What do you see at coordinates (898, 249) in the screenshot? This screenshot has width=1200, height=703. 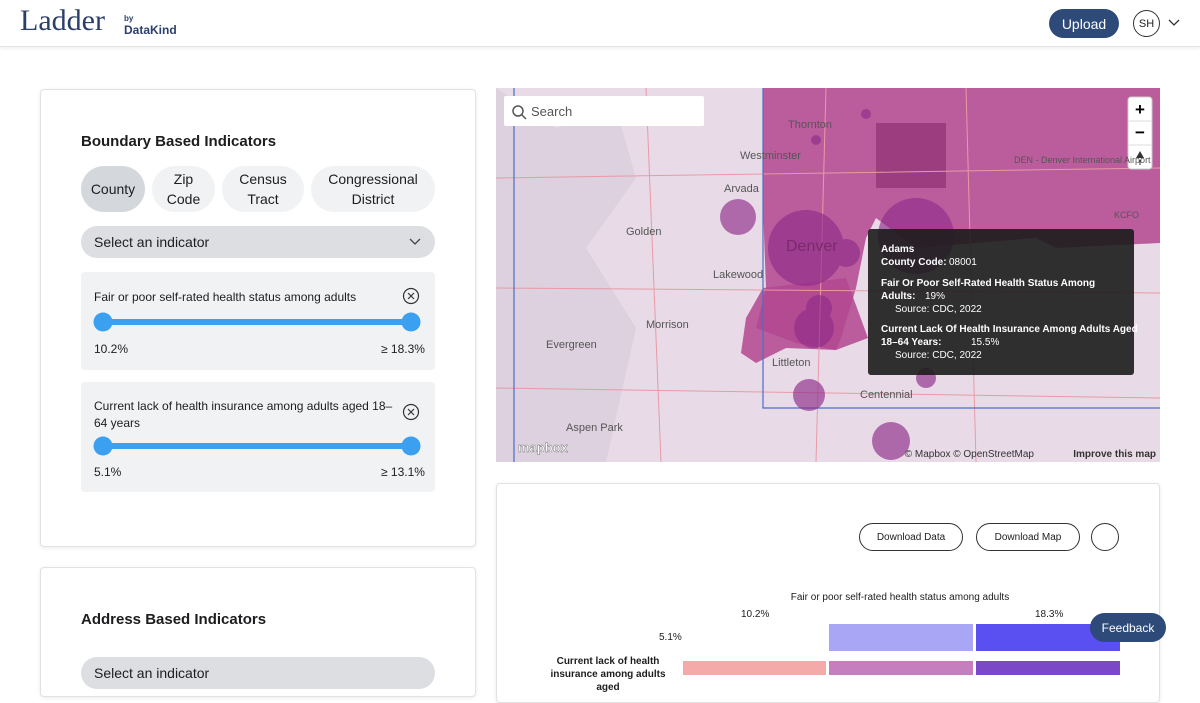 I see `tooltip-name: Adams` at bounding box center [898, 249].